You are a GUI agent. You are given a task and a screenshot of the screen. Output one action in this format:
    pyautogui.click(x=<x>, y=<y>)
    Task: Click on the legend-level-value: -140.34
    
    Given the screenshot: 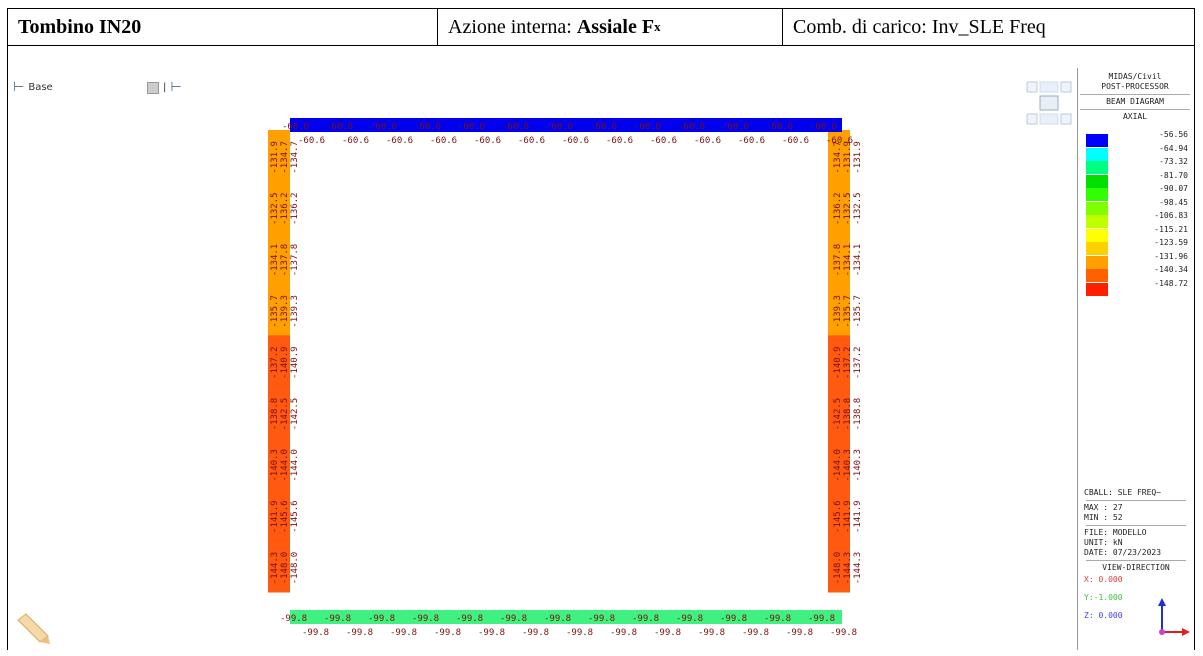 What is the action you would take?
    pyautogui.click(x=1171, y=269)
    